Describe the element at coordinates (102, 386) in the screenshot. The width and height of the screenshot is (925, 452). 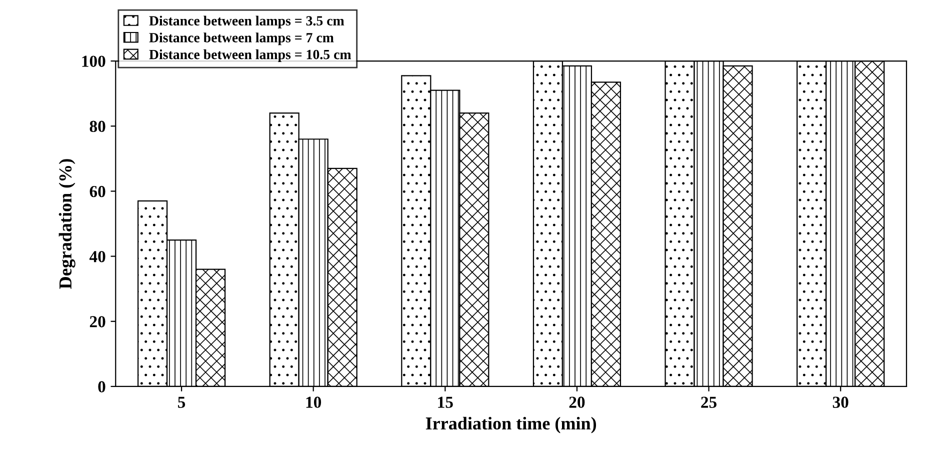
I see `y-tick-label: 0` at that location.